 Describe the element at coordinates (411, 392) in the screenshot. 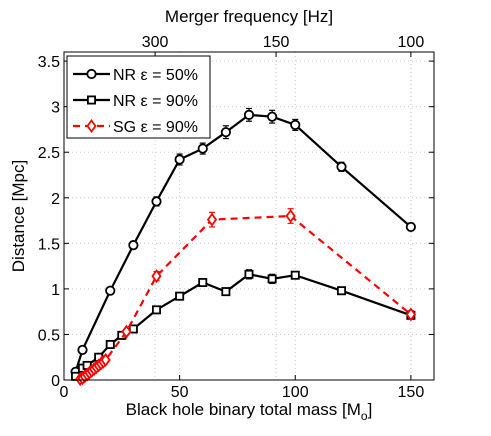

I see `x-tick-label: 150` at that location.